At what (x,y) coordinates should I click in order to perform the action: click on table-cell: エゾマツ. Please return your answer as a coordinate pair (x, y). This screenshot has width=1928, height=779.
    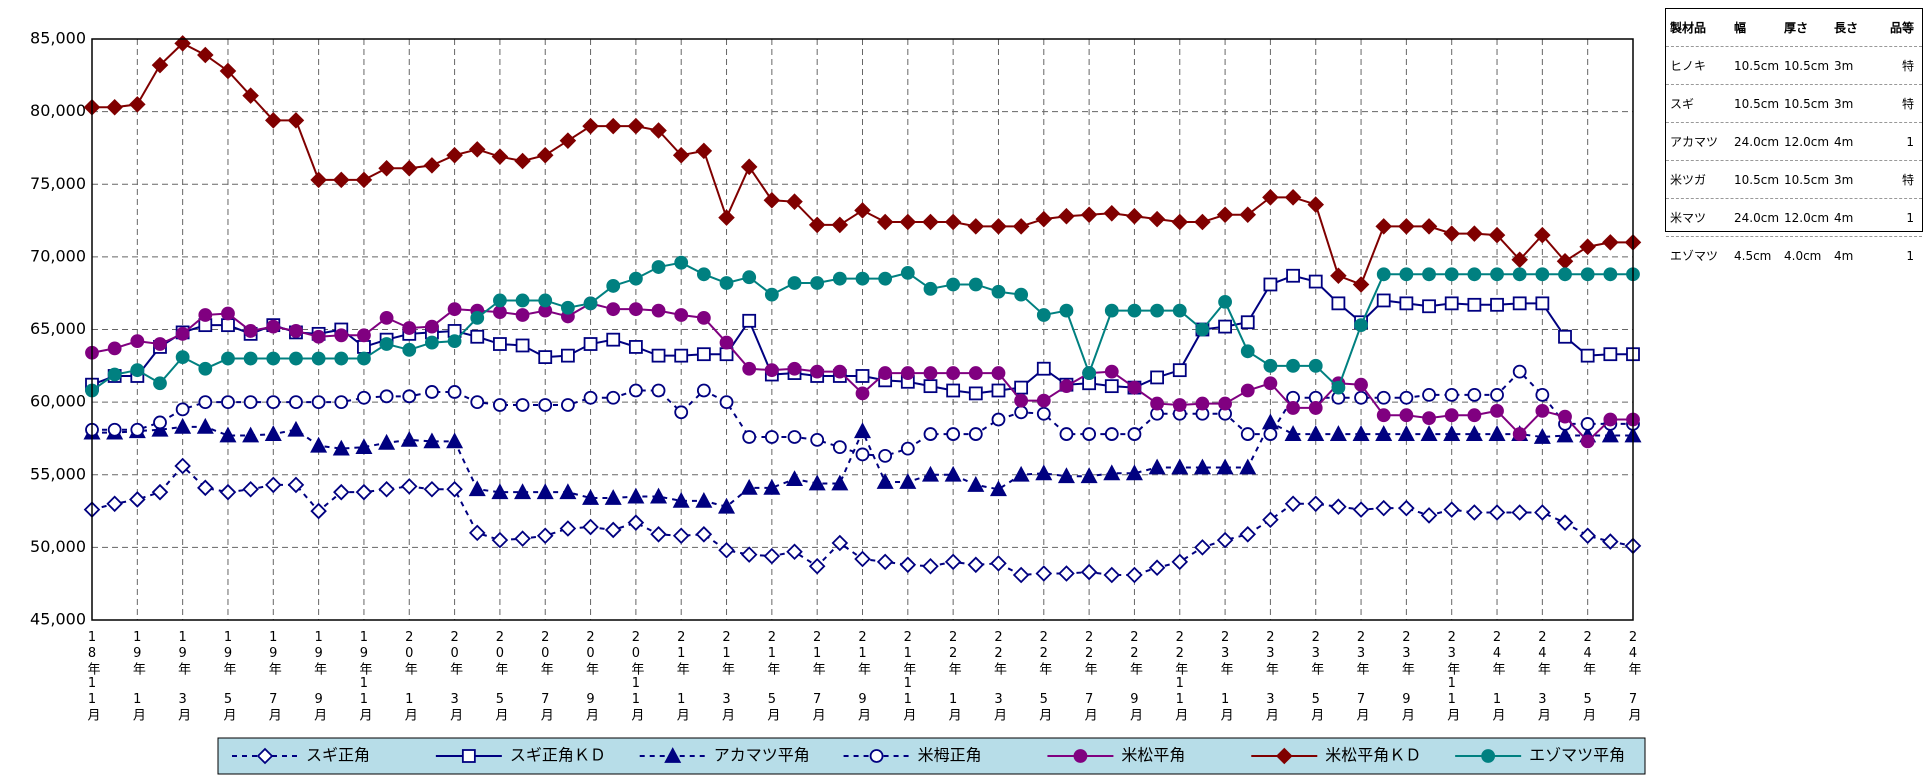
    Looking at the image, I should click on (1694, 256).